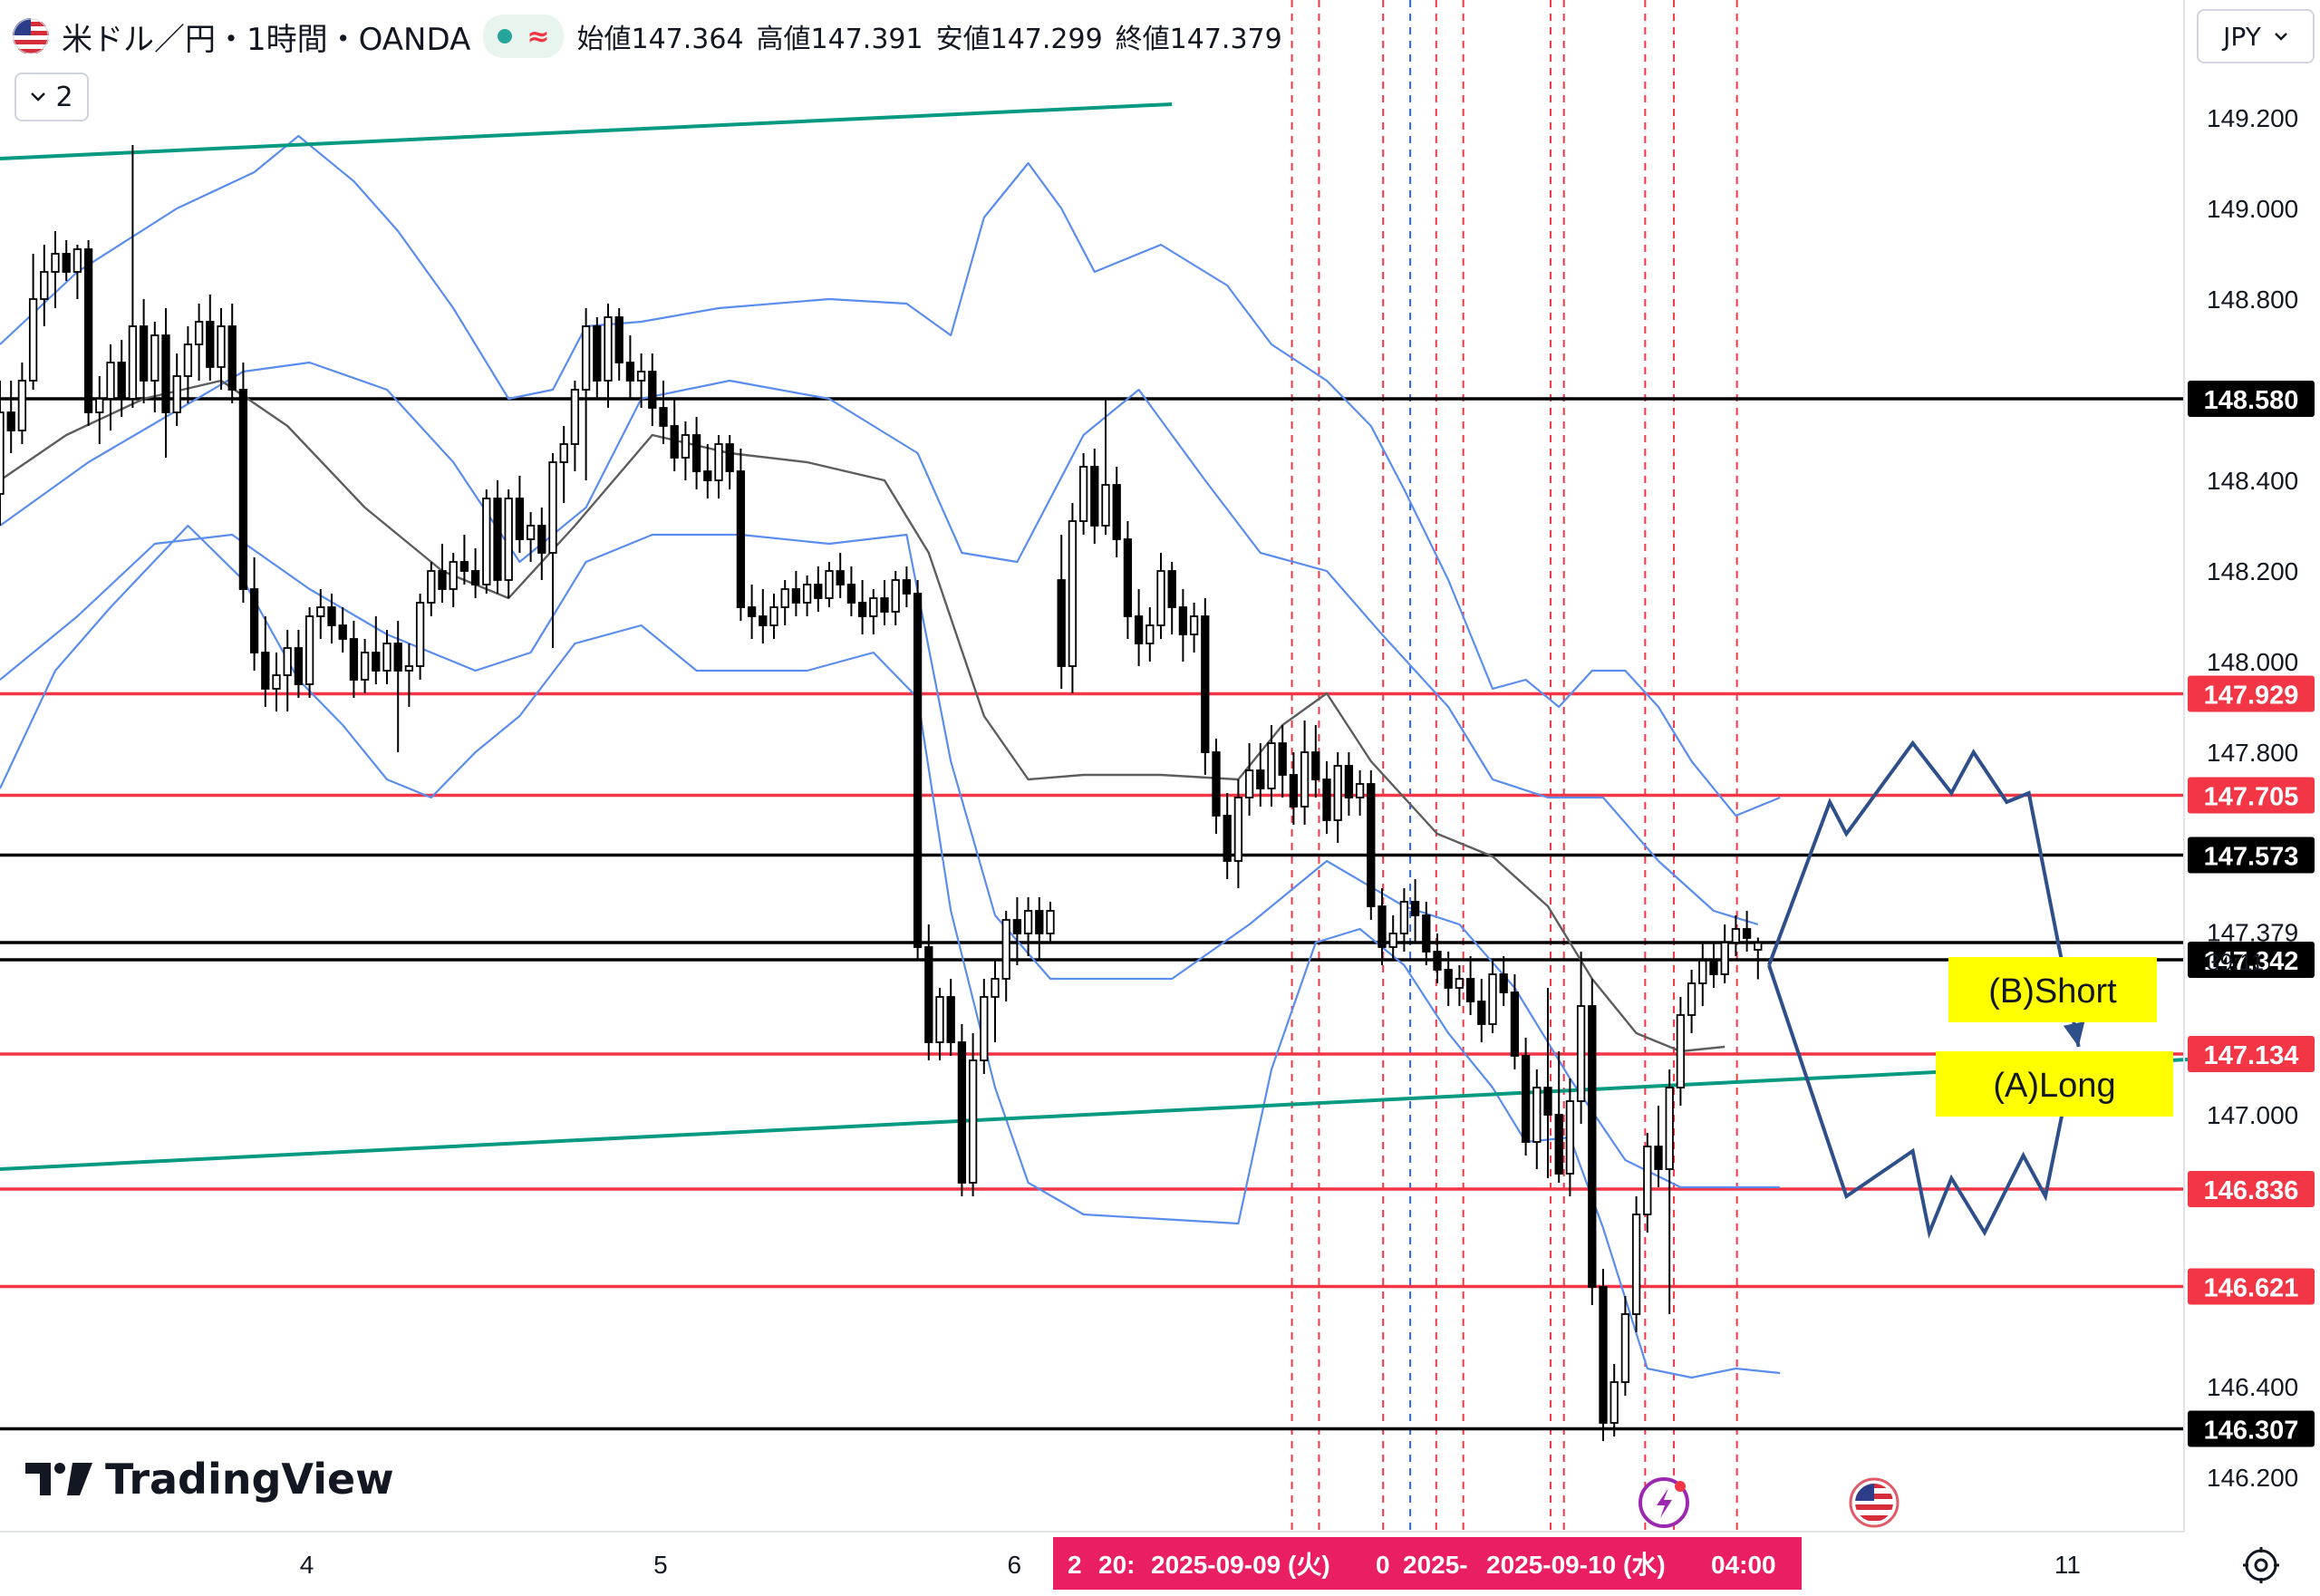  I want to click on symbol-title: 米ドル／円・1時間・OANDA, so click(266, 39).